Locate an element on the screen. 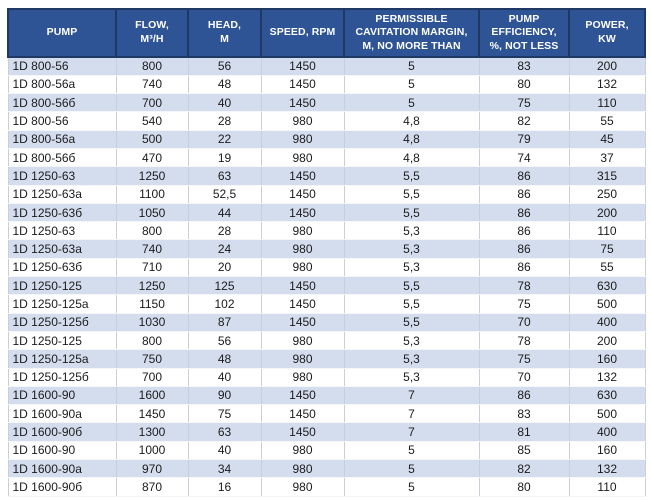 This screenshot has width=651, height=500. table-row: 1D 1250-63б 710 20 980 5,3 86 55 is located at coordinates (326, 267).